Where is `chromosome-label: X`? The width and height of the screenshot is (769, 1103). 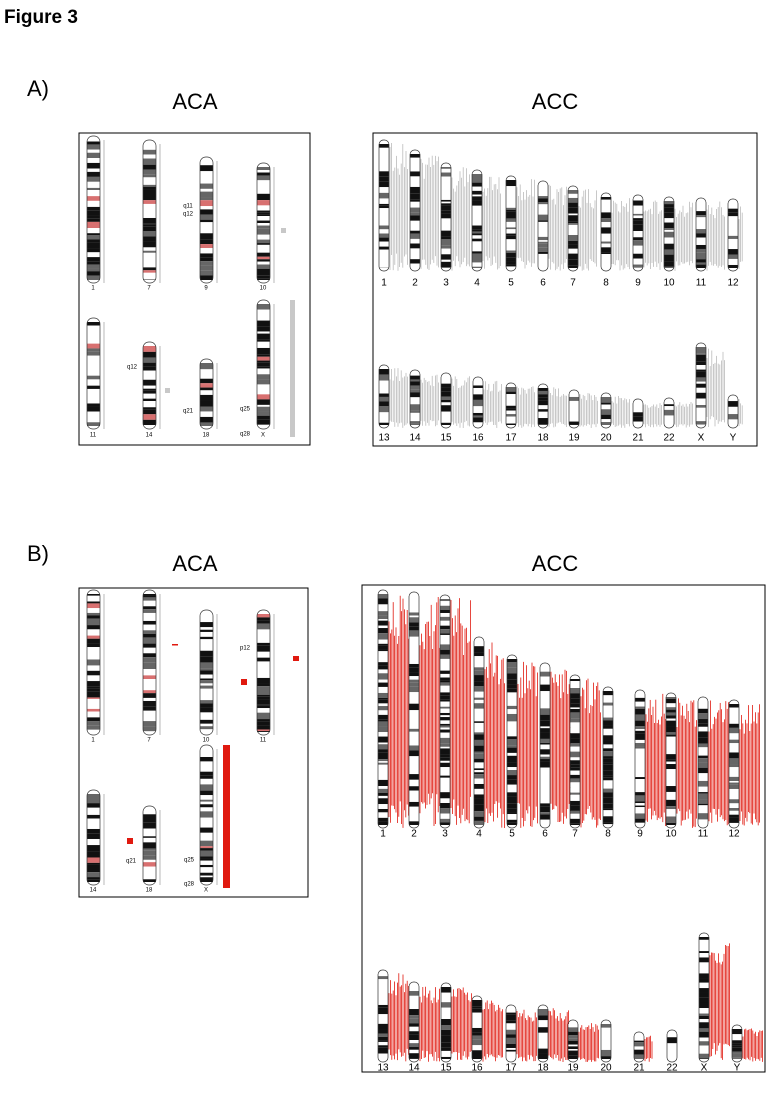 chromosome-label: X is located at coordinates (701, 438).